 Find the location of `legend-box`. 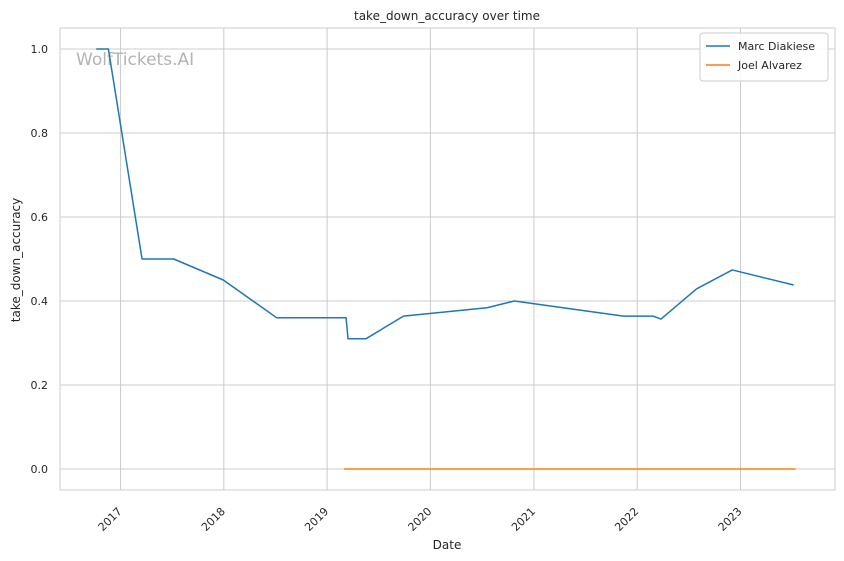

legend-box is located at coordinates (764, 57).